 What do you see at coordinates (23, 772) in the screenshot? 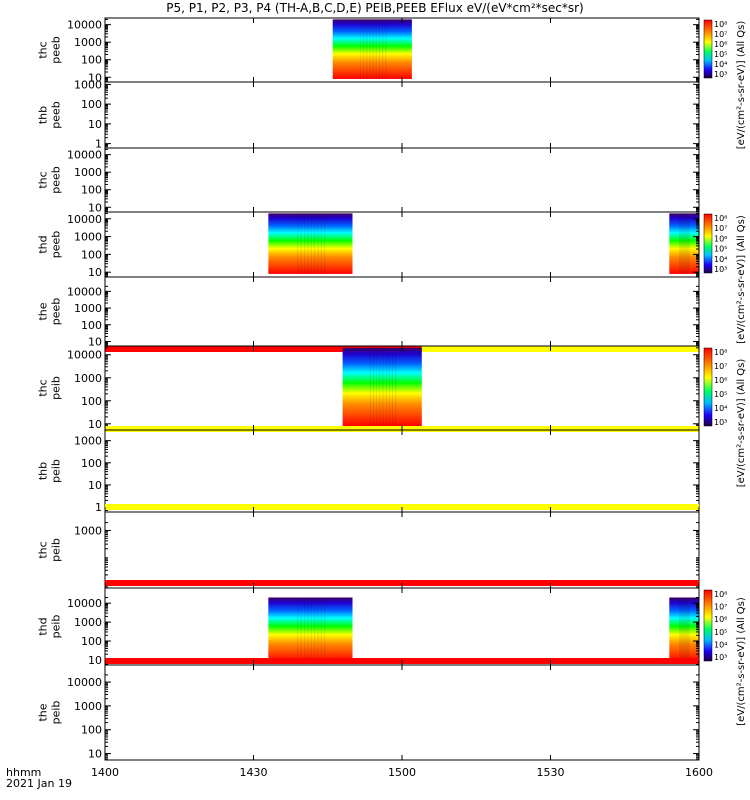
I see `x-axis-label: hhmm` at bounding box center [23, 772].